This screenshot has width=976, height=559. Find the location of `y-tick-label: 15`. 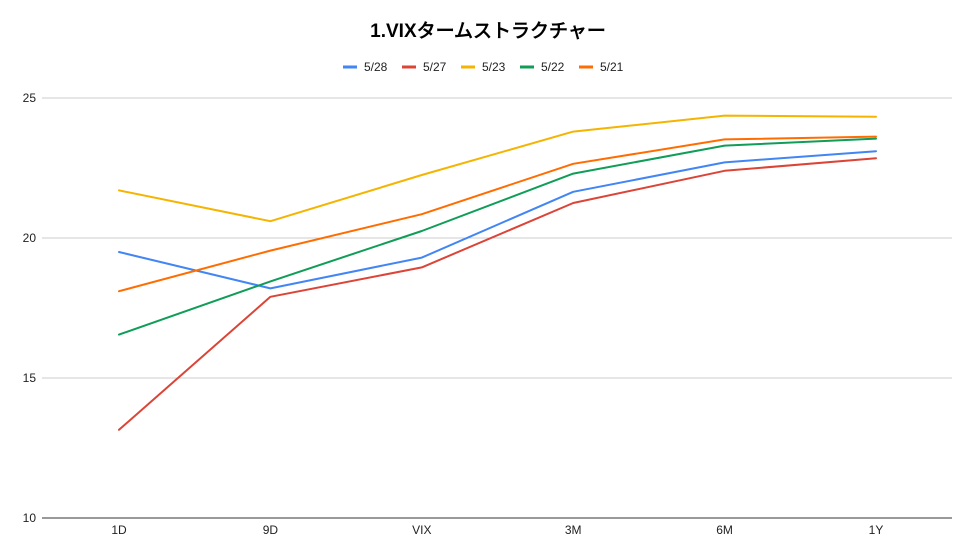

y-tick-label: 15 is located at coordinates (30, 378).